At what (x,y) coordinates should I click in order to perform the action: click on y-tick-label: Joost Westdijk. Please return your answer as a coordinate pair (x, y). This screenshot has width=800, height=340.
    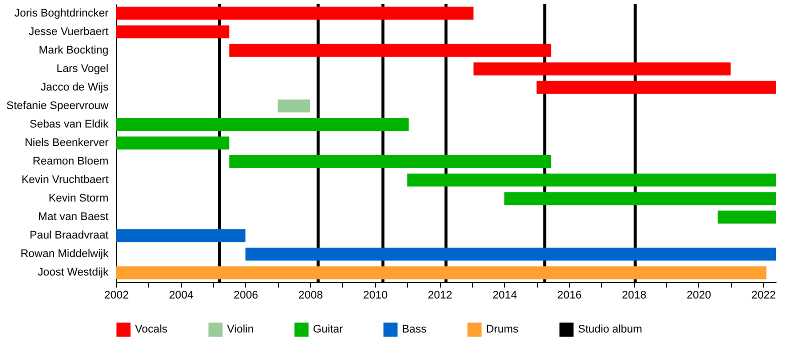
    Looking at the image, I should click on (73, 272).